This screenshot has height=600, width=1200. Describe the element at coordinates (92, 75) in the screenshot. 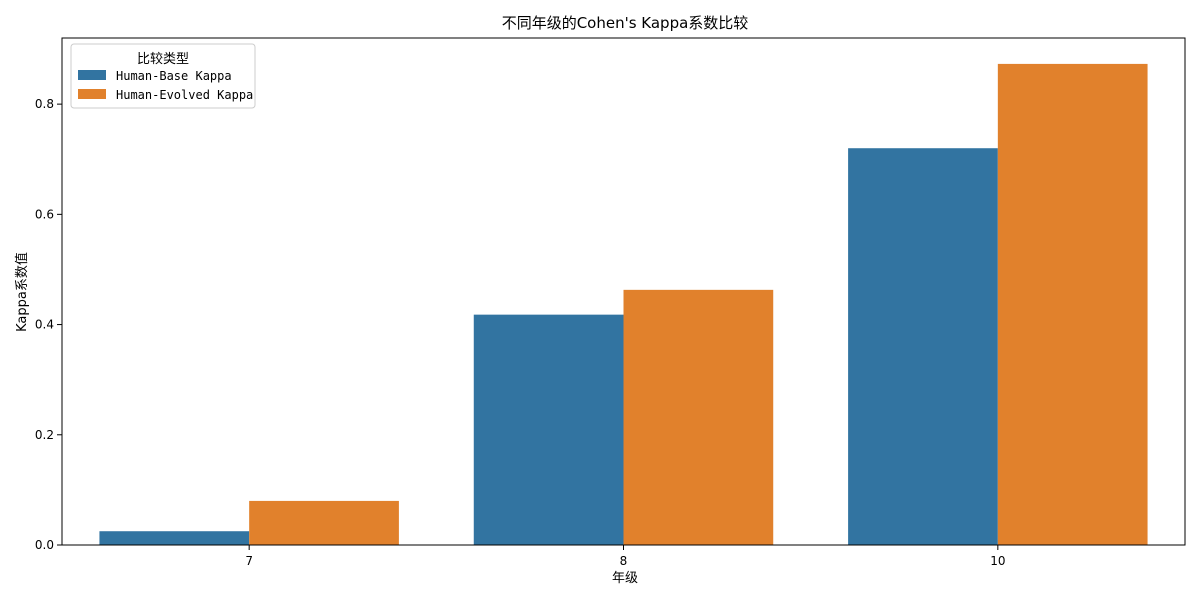

I see `legend-swatch-human-base` at that location.